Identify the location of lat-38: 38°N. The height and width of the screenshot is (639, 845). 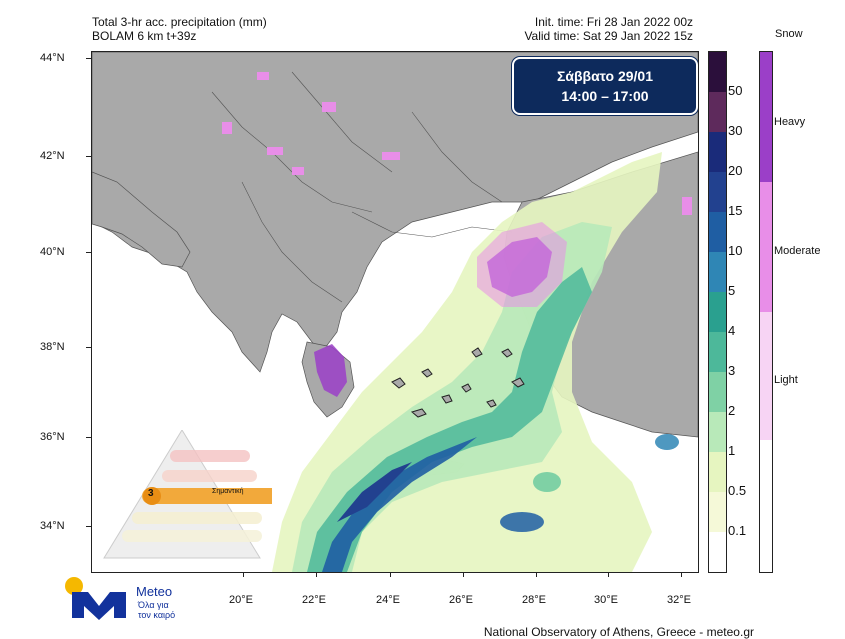
(52, 347).